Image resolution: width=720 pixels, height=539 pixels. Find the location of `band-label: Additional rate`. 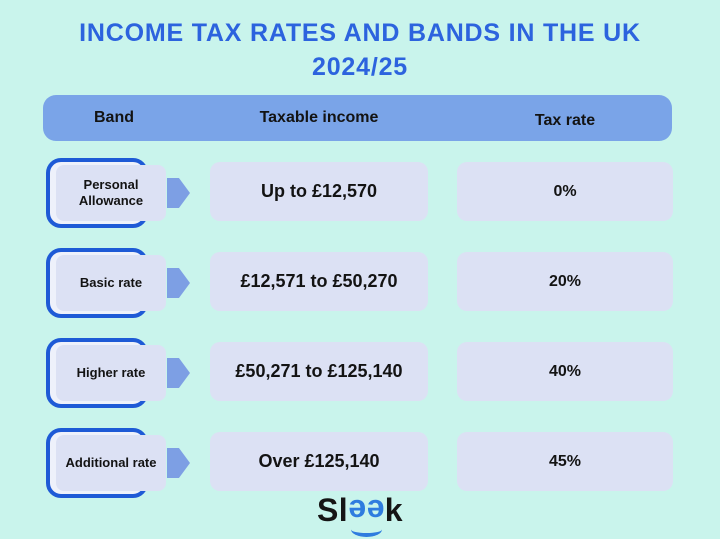

band-label: Additional rate is located at coordinates (111, 463).